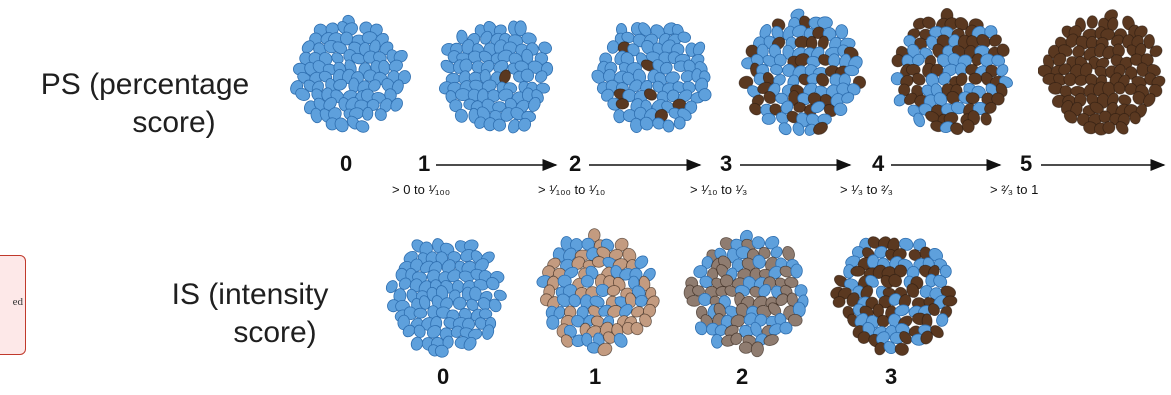 Image resolution: width=1171 pixels, height=395 pixels. What do you see at coordinates (1014, 189) in the screenshot?
I see `ps-range-5: > ²⁄₃ to 1` at bounding box center [1014, 189].